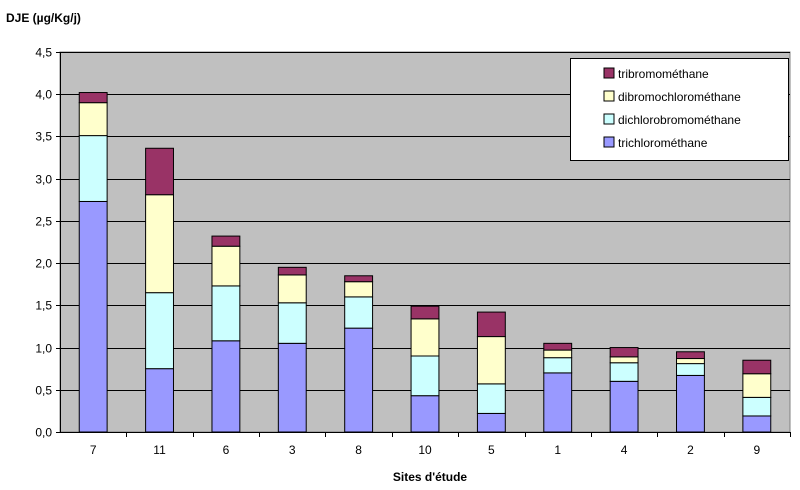  Describe the element at coordinates (491, 450) in the screenshot. I see `x-tick-label: 5` at that location.